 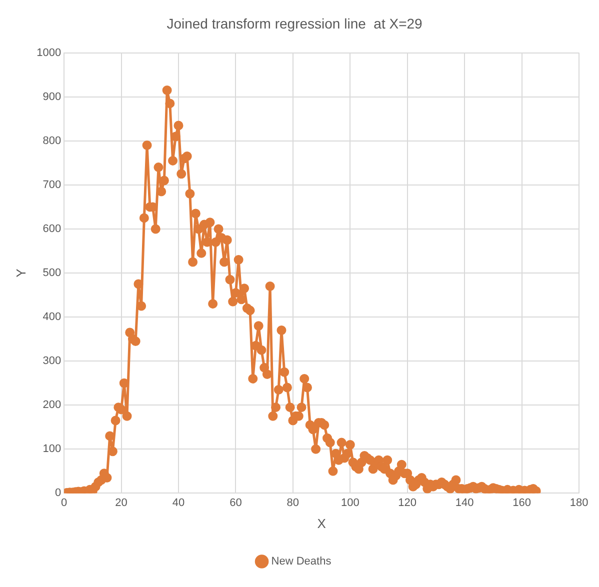 What do you see at coordinates (52, 96) in the screenshot?
I see `y-tick-label: 900` at bounding box center [52, 96].